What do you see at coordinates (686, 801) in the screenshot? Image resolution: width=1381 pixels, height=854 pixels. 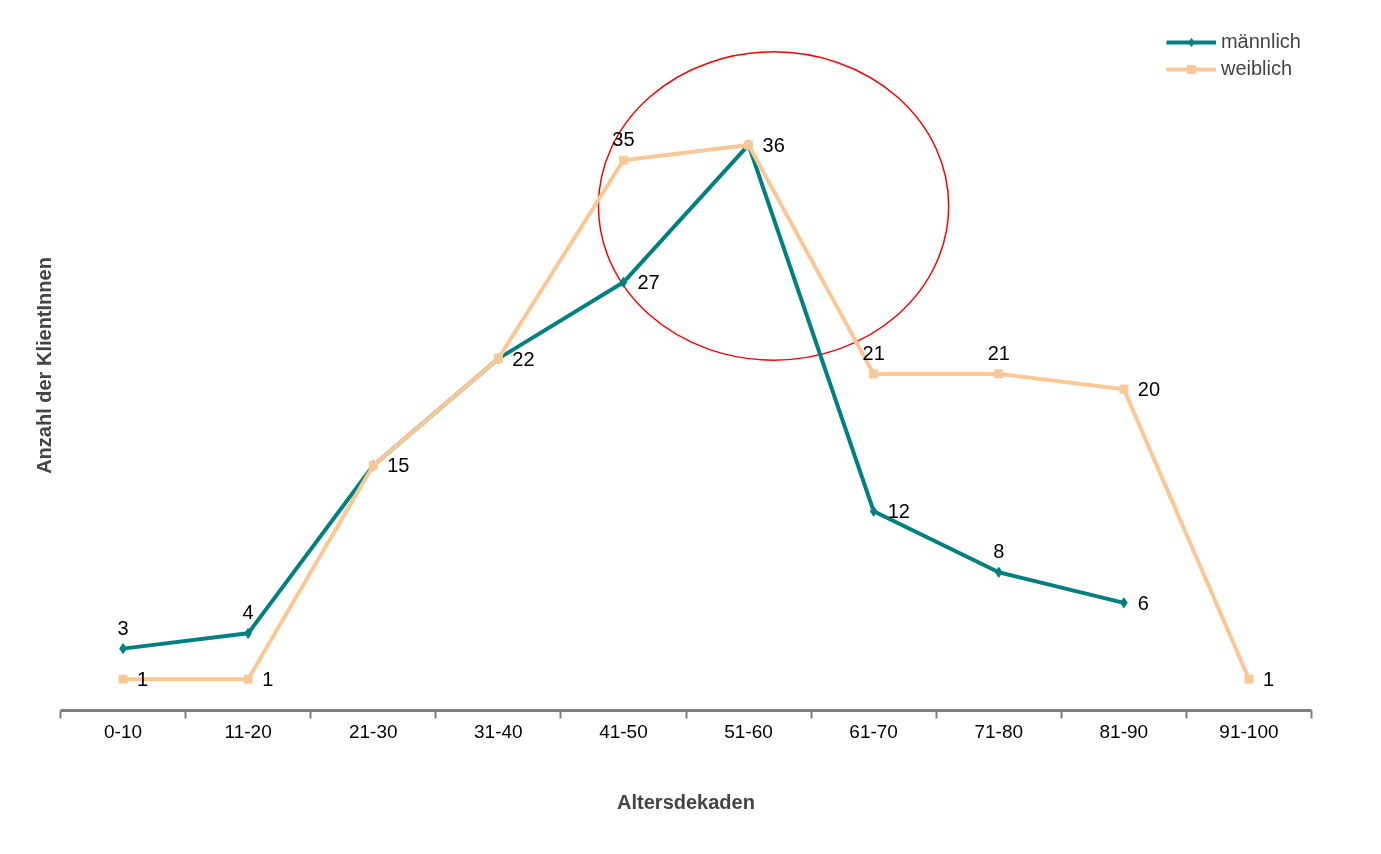 I see `x-axis-title: Altersdekaden` at bounding box center [686, 801].